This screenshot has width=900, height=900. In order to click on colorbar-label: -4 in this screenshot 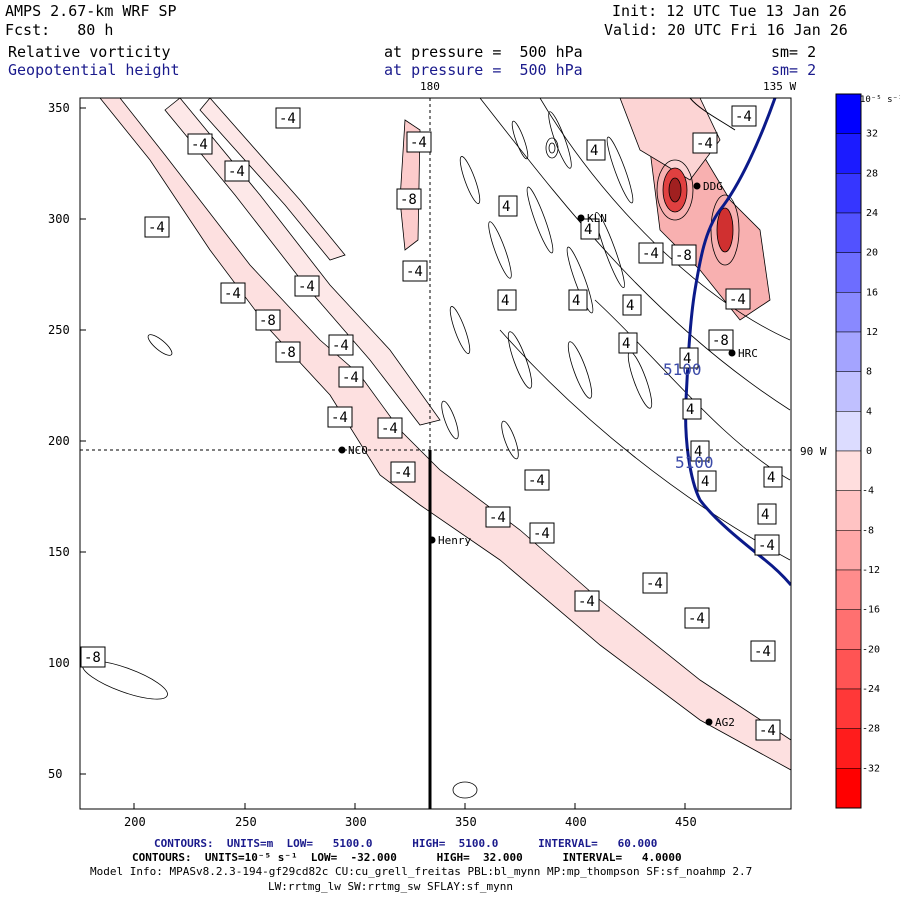, I will do `click(868, 491)`.